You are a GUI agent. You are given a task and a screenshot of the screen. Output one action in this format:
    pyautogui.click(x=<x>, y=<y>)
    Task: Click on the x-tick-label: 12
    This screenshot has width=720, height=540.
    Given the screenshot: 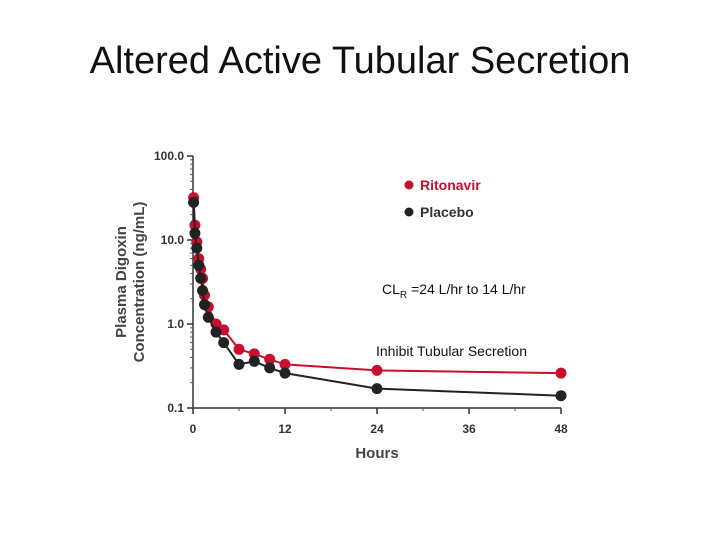 What is the action you would take?
    pyautogui.click(x=285, y=429)
    